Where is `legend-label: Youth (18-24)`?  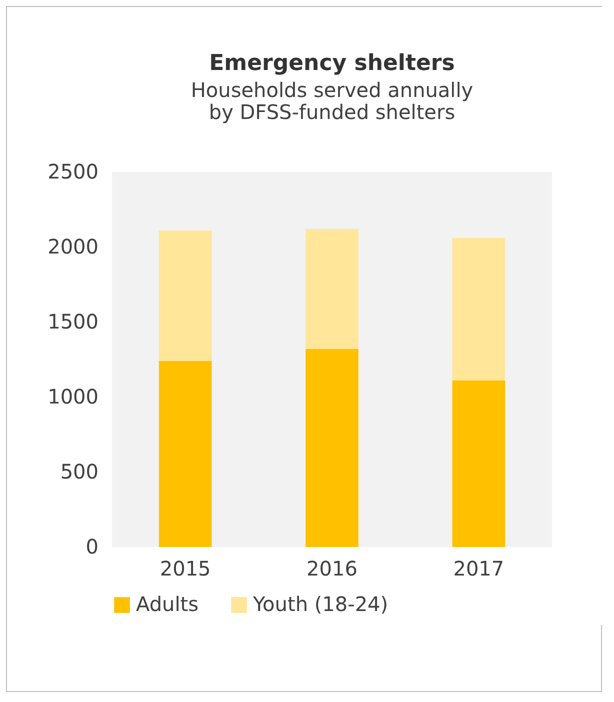
legend-label: Youth (18-24) is located at coordinates (320, 604).